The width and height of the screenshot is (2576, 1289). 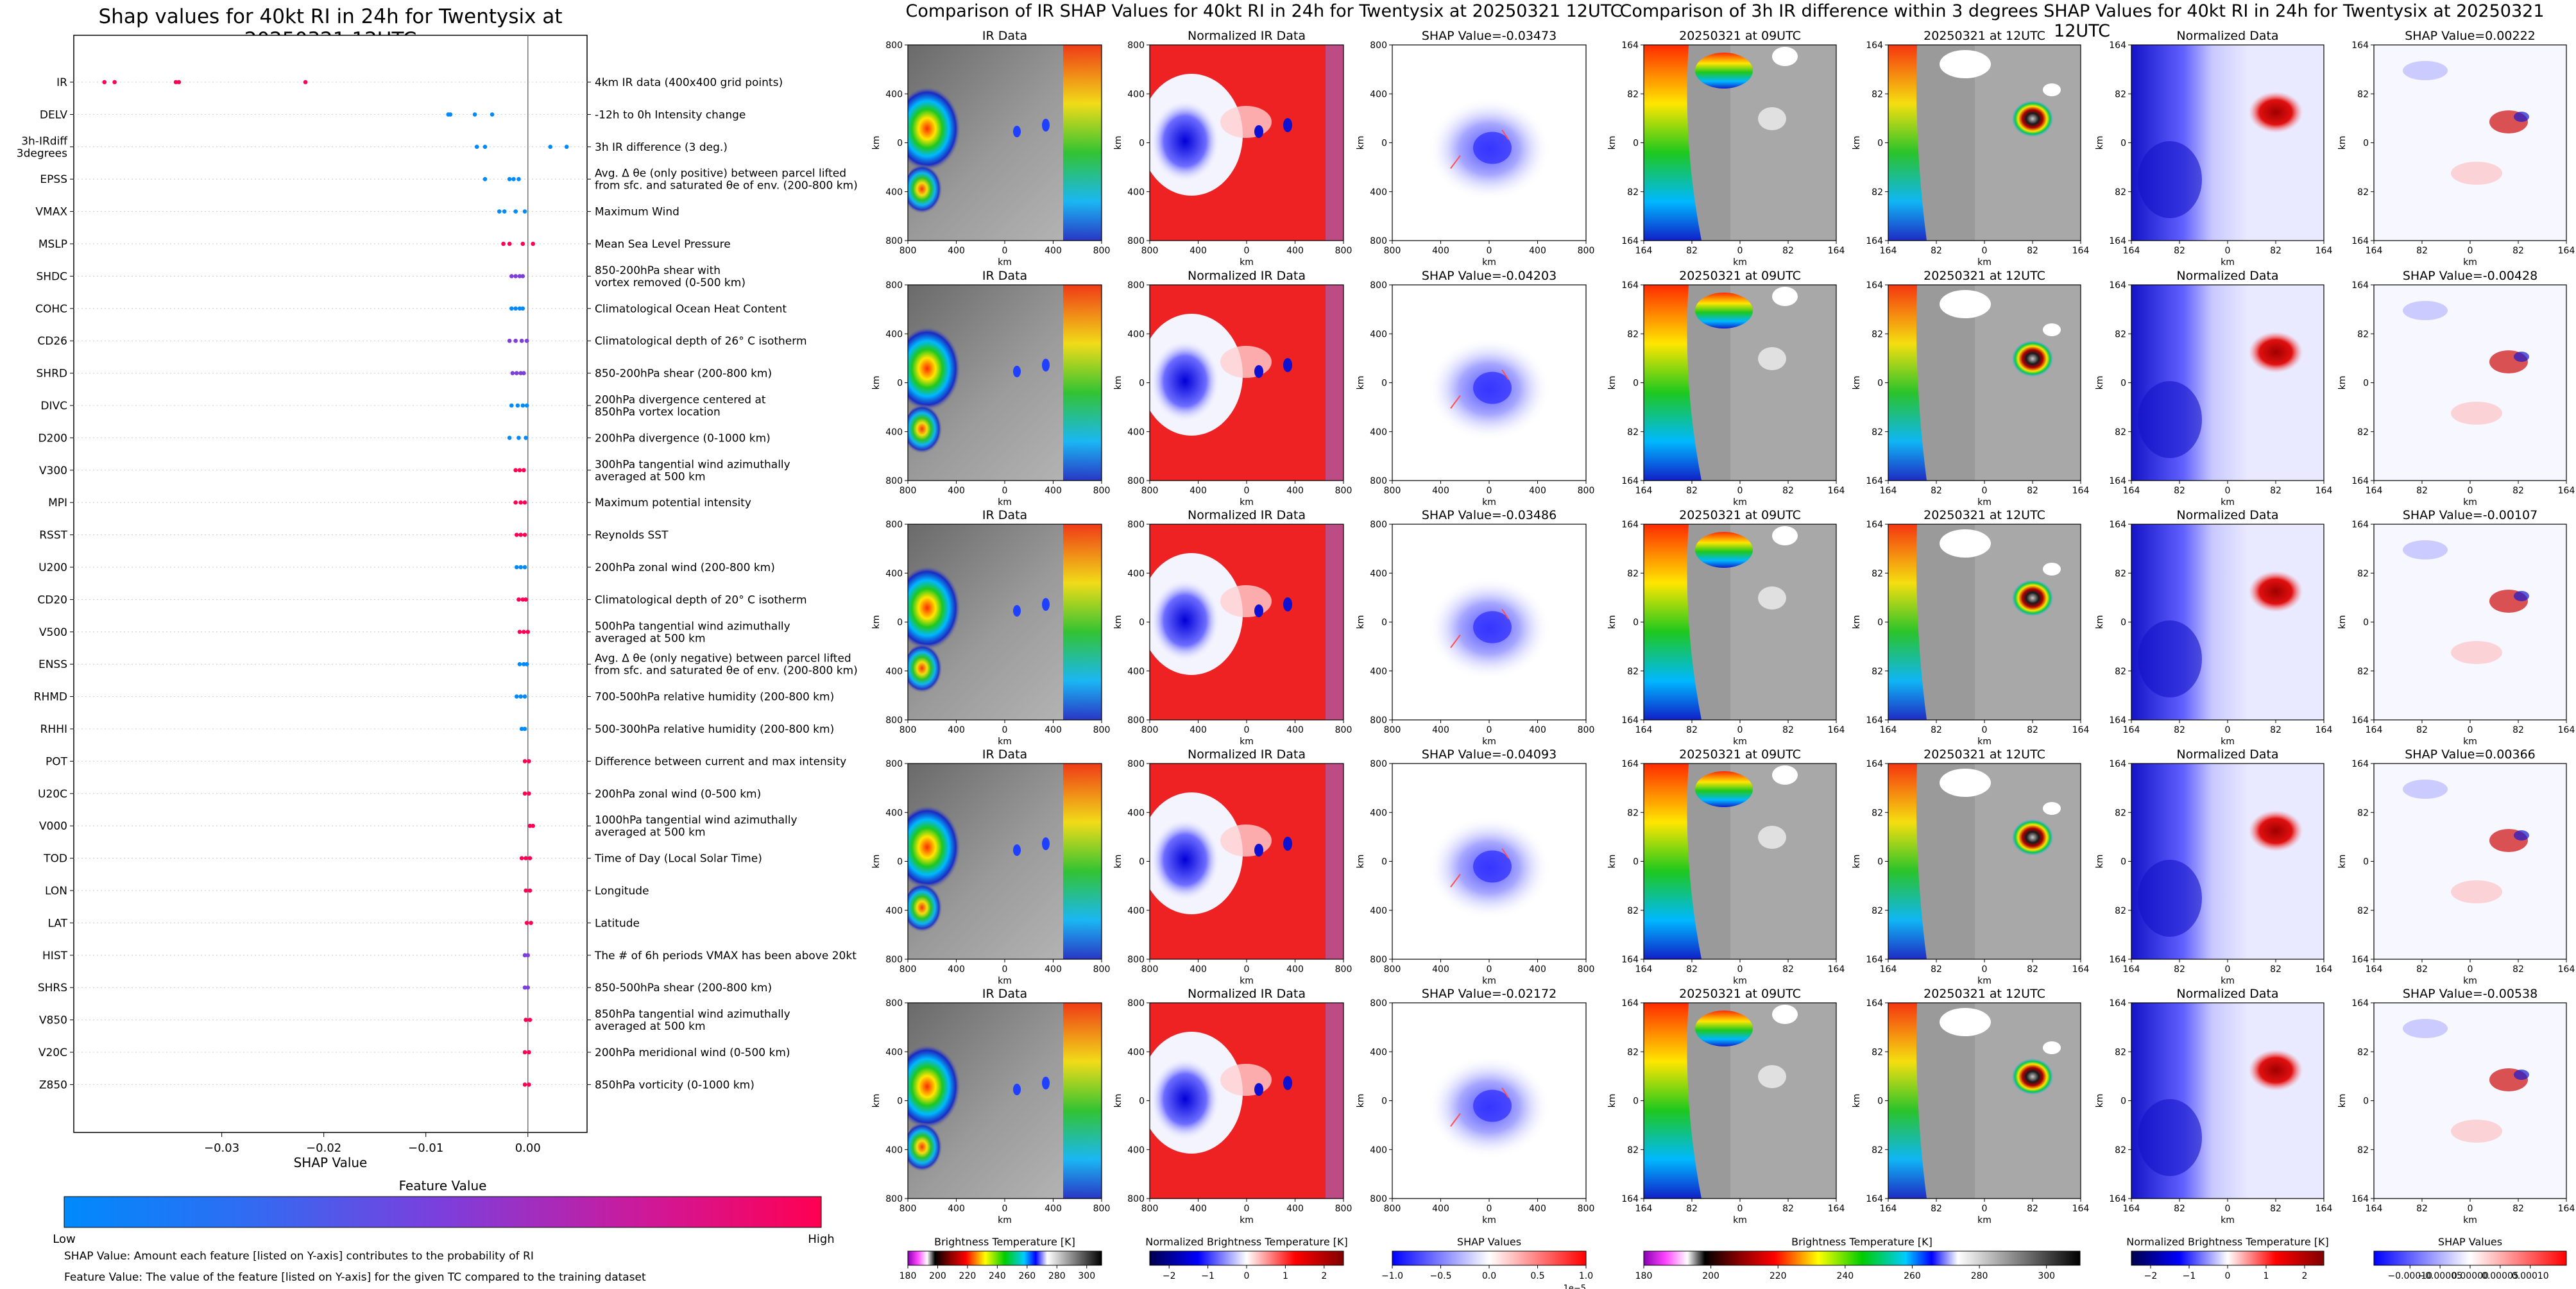 What do you see at coordinates (55, 860) in the screenshot?
I see `feature-label-tod: TOD` at bounding box center [55, 860].